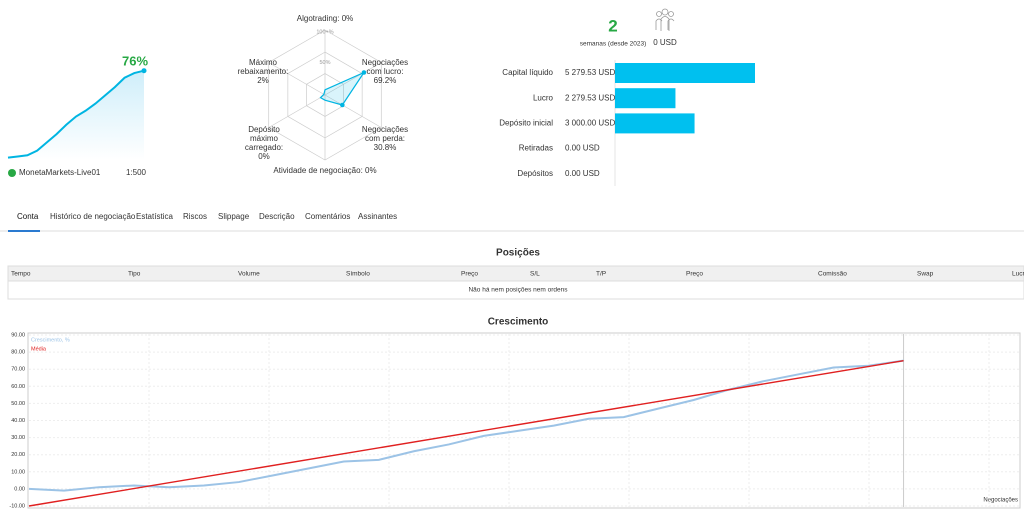  I want to click on column-header: Volume, so click(249, 274).